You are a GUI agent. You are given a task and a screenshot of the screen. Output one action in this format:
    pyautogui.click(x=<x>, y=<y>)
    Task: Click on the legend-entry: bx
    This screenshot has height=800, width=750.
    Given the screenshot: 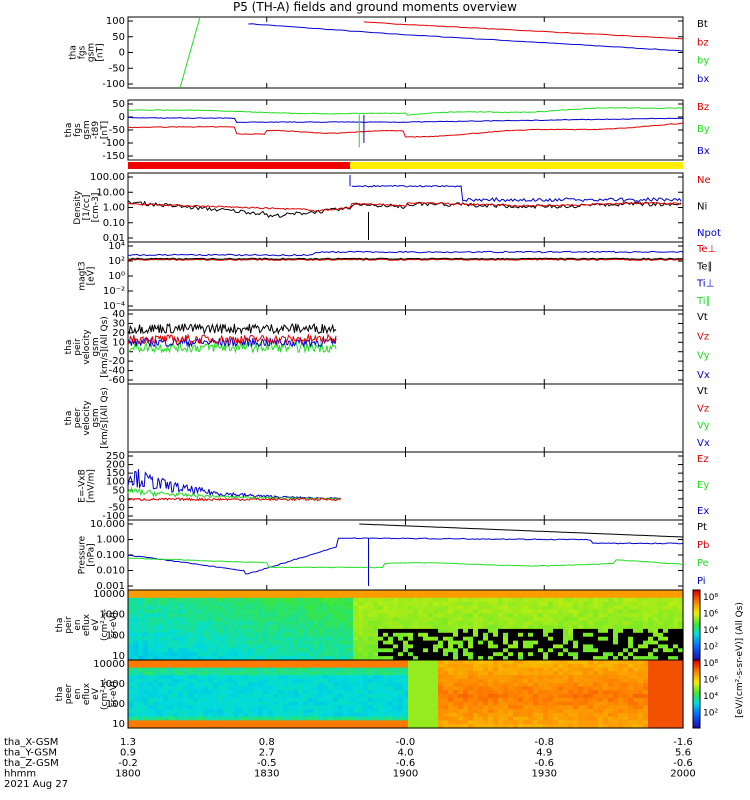 What is the action you would take?
    pyautogui.click(x=703, y=79)
    